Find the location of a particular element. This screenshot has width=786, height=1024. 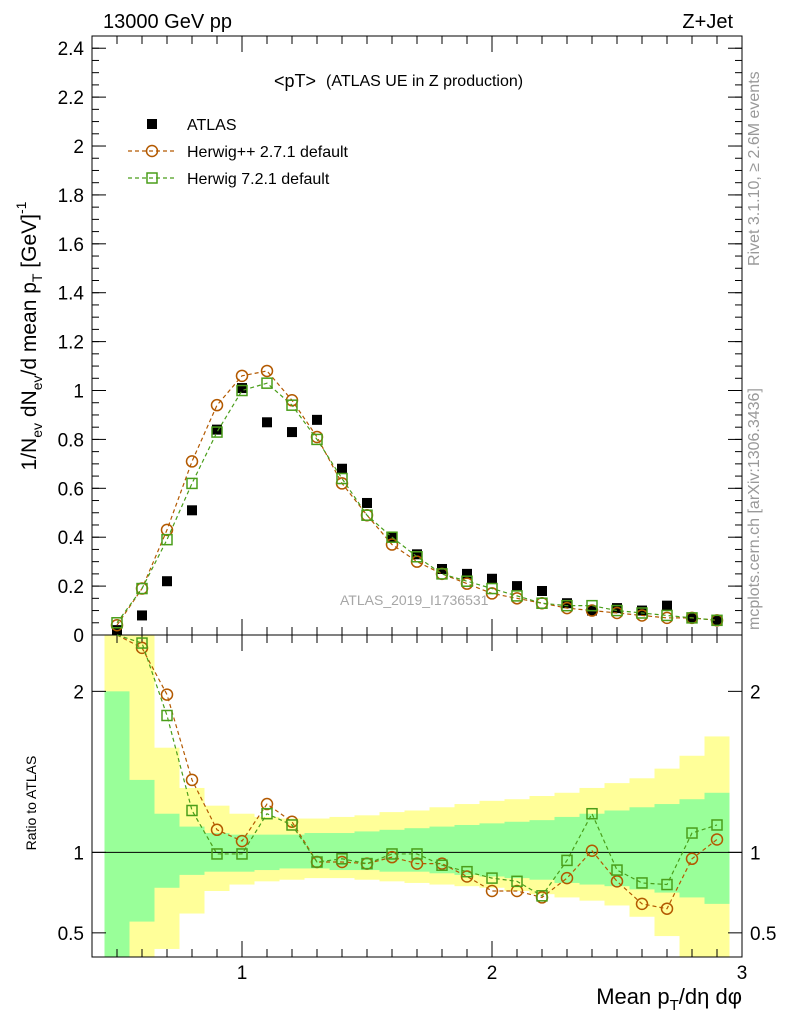

main-ytick-label: 2.2 is located at coordinates (71, 98).